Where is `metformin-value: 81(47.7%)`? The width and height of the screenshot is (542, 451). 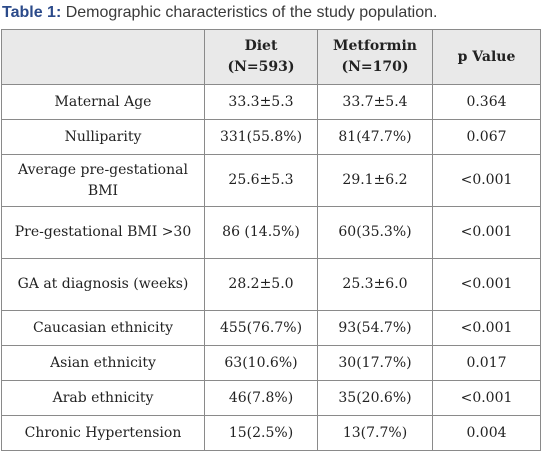 metformin-value: 81(47.7%) is located at coordinates (375, 137).